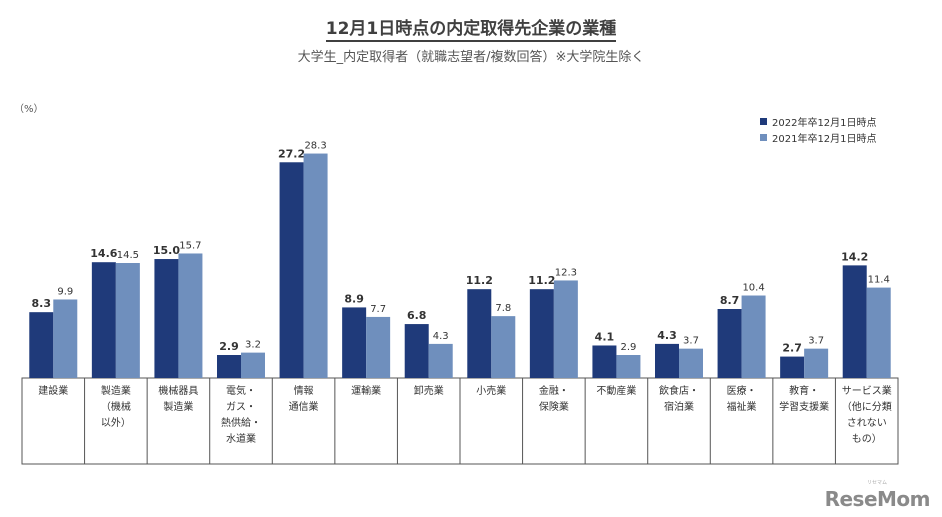 This screenshot has width=942, height=517. What do you see at coordinates (366, 390) in the screenshot?
I see `category-label: 運輸業` at bounding box center [366, 390].